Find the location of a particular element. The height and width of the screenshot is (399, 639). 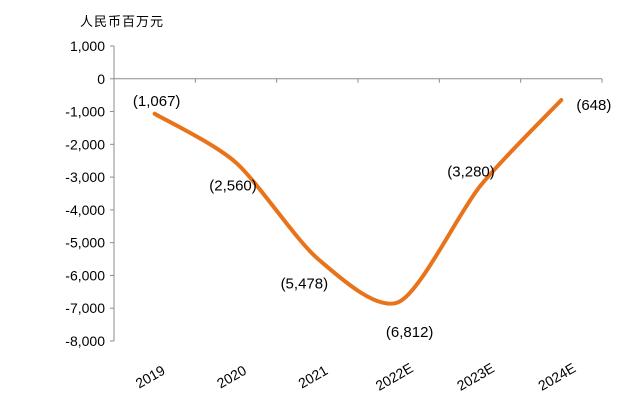

data-label: (2,560) is located at coordinates (233, 186).